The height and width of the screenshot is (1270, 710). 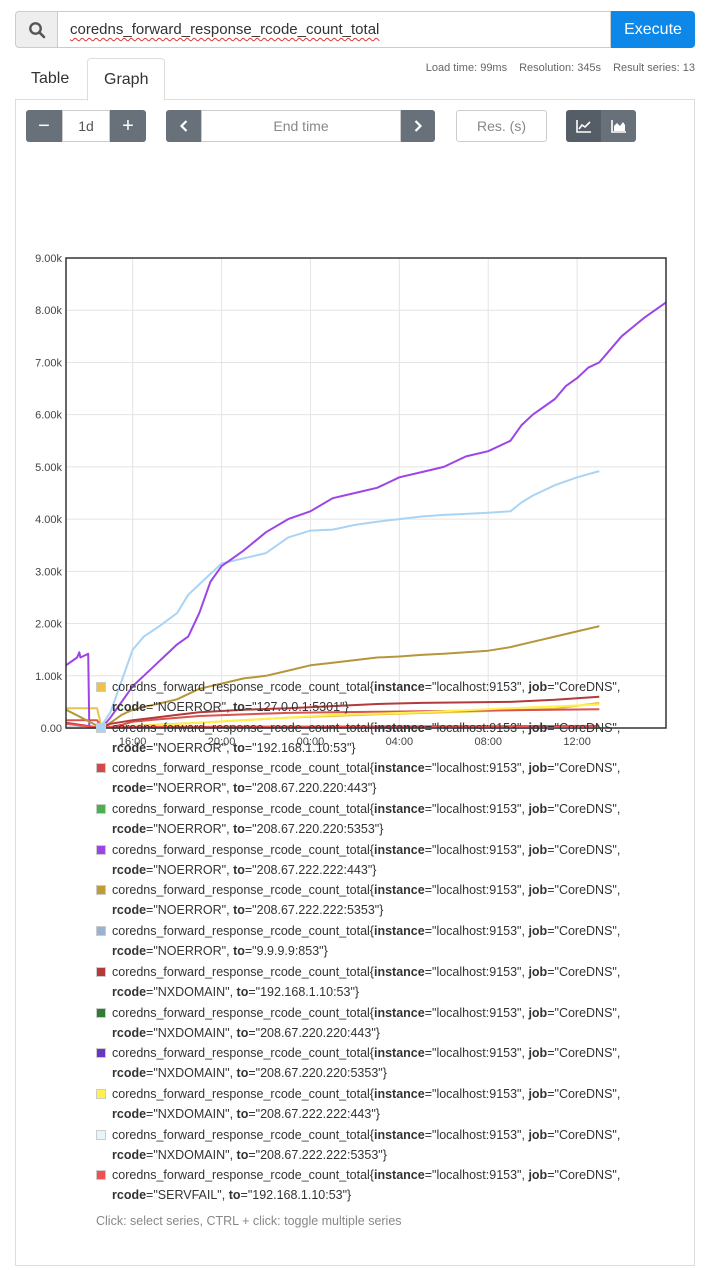 I want to click on legend-to: ="9.9.9.9:853"}, so click(x=286, y=951).